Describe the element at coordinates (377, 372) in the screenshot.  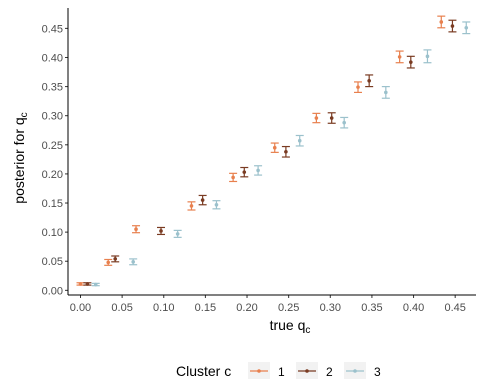
I see `legend-label: 3` at that location.